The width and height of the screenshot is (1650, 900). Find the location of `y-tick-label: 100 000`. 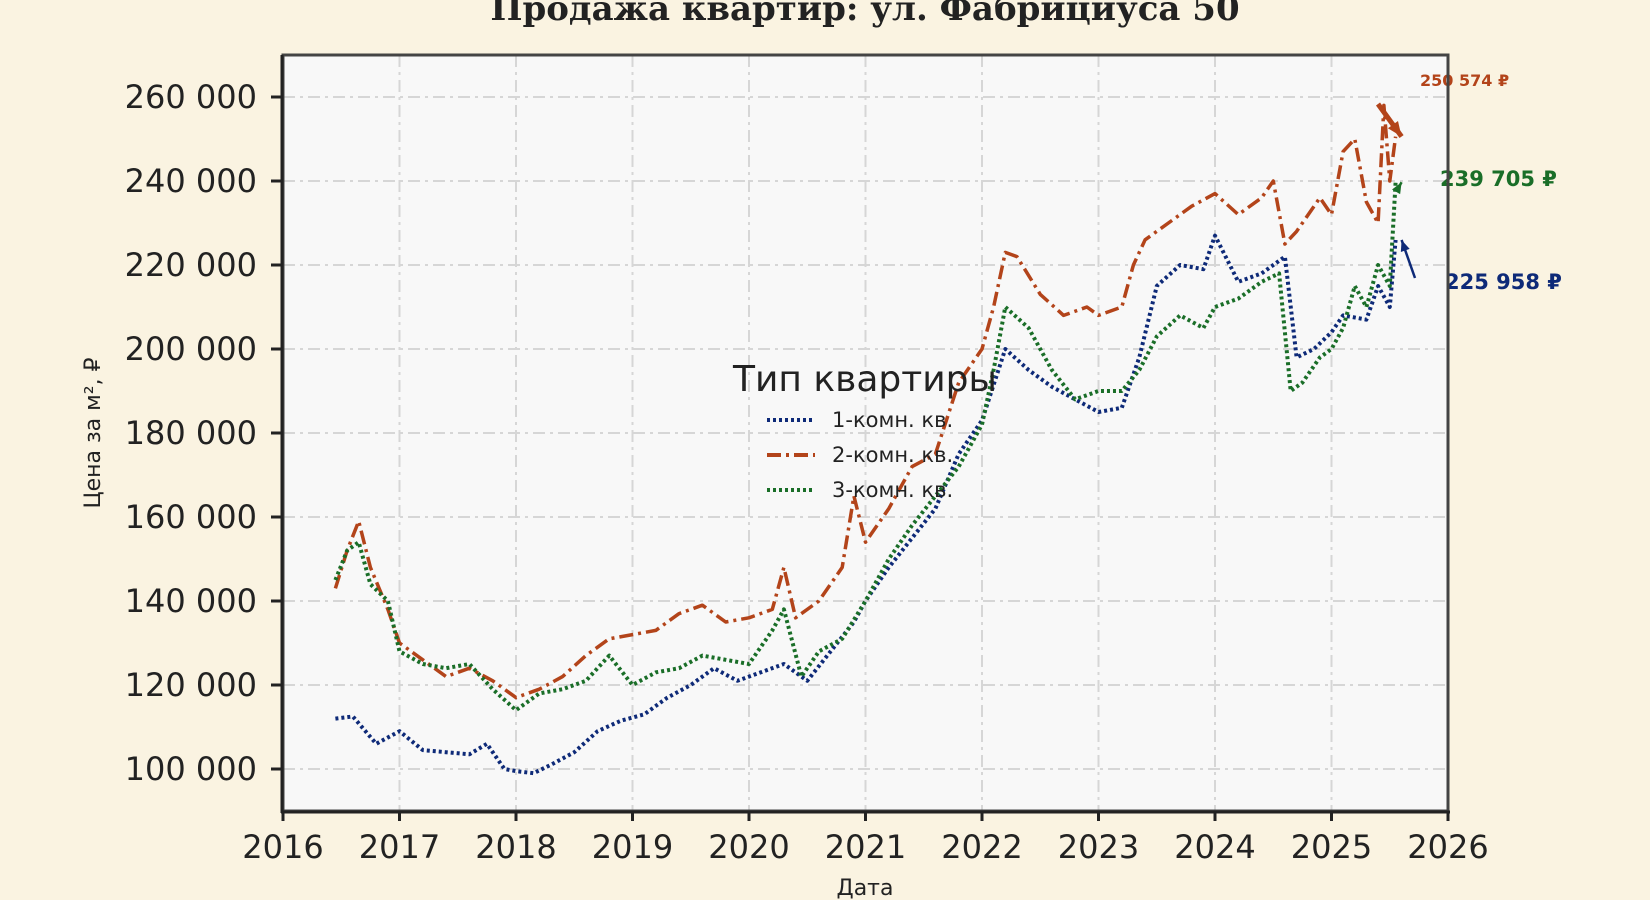

y-tick-label: 100 000 is located at coordinates (191, 769).